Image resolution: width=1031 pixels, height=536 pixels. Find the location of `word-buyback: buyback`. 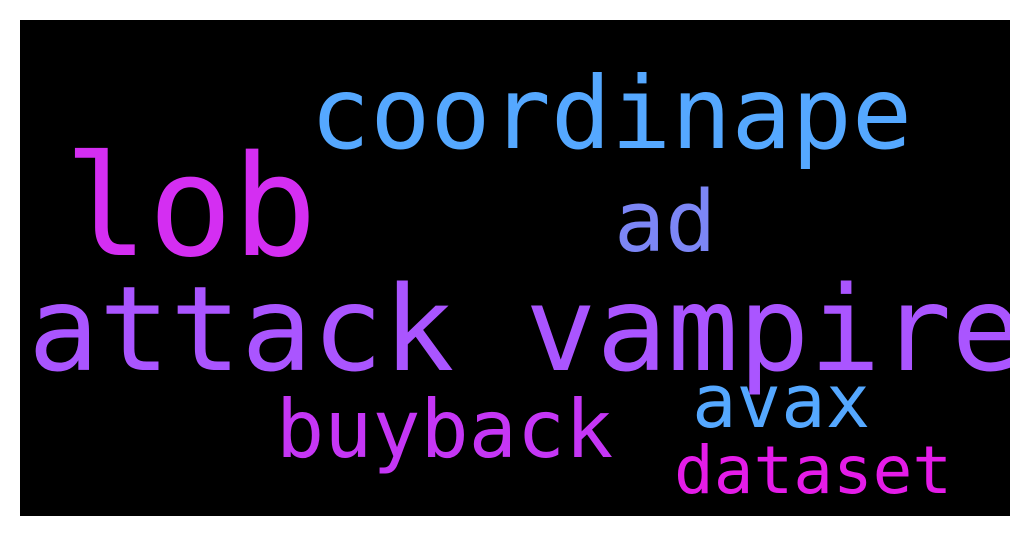

word-buyback: buyback is located at coordinates (445, 429).